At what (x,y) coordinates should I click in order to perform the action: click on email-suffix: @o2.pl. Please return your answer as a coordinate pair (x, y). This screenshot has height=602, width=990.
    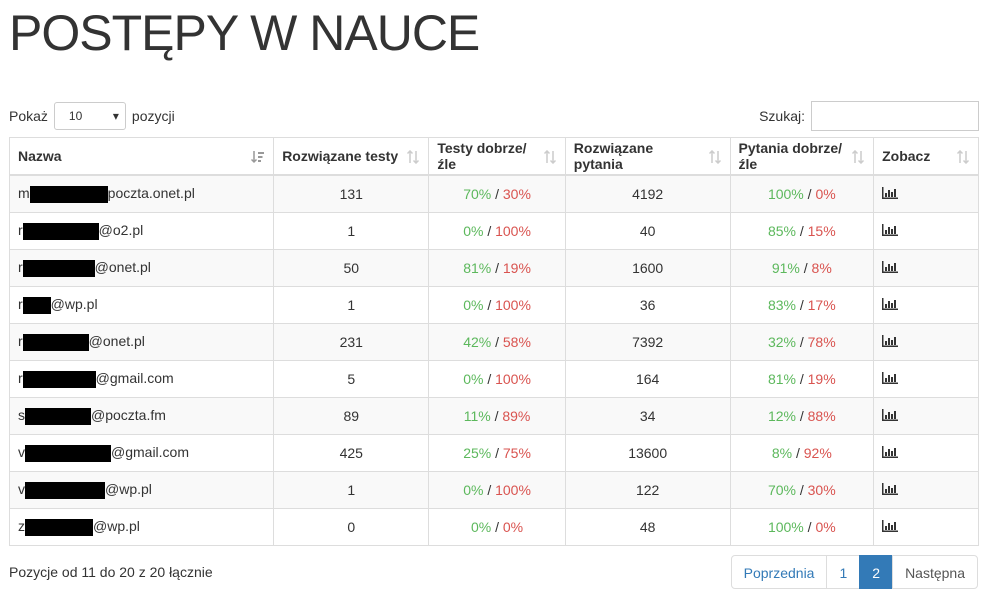
    Looking at the image, I should click on (121, 230).